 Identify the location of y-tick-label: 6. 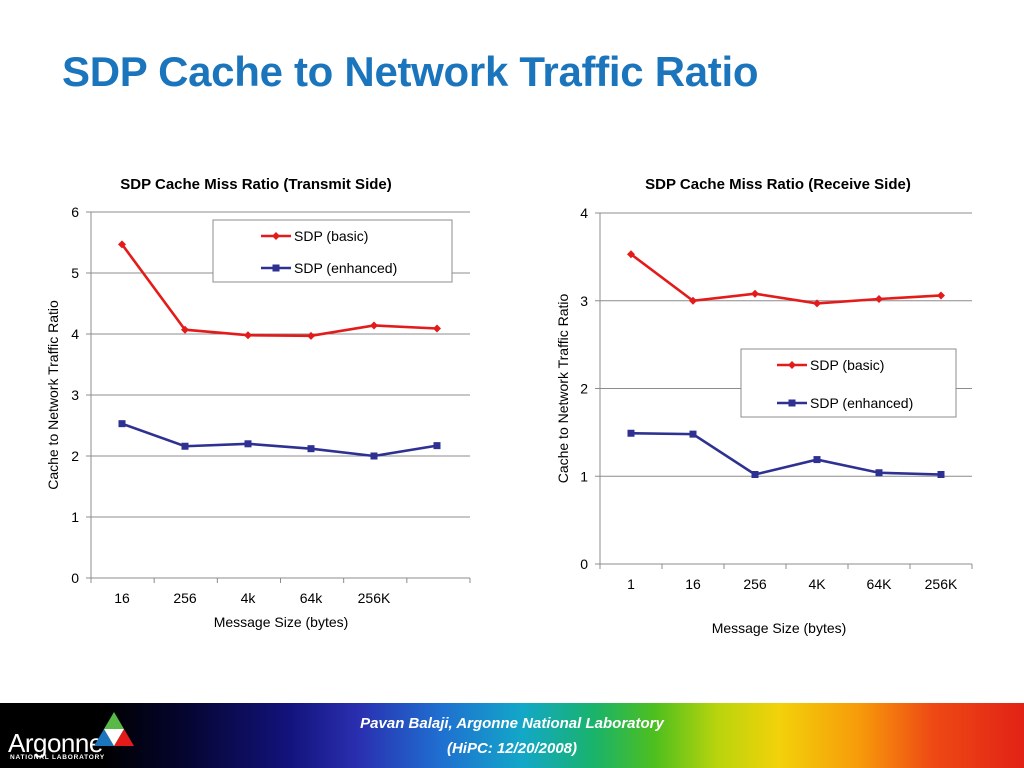
(75, 212).